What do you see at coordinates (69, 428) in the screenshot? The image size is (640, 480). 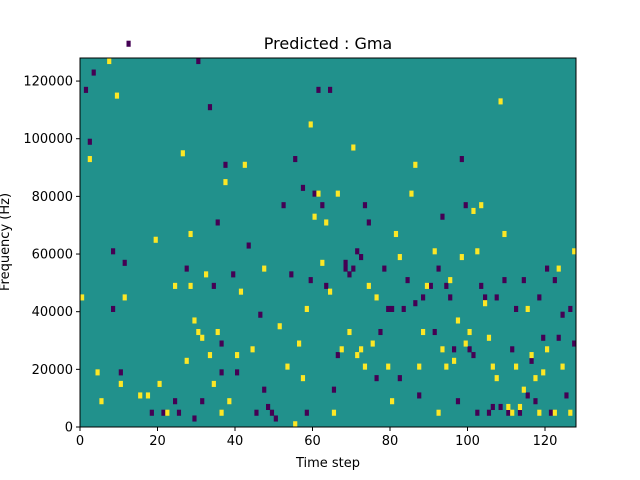 I see `y-tick-label: 0` at bounding box center [69, 428].